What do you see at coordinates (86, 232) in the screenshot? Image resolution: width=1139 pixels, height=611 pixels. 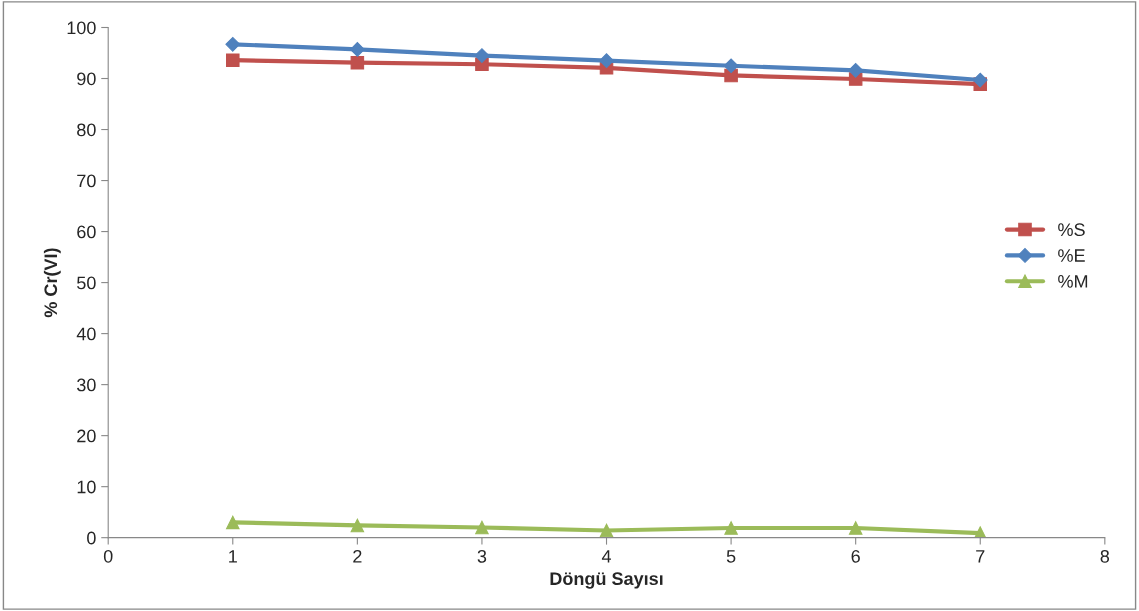 I see `y-tick-label: 60` at bounding box center [86, 232].